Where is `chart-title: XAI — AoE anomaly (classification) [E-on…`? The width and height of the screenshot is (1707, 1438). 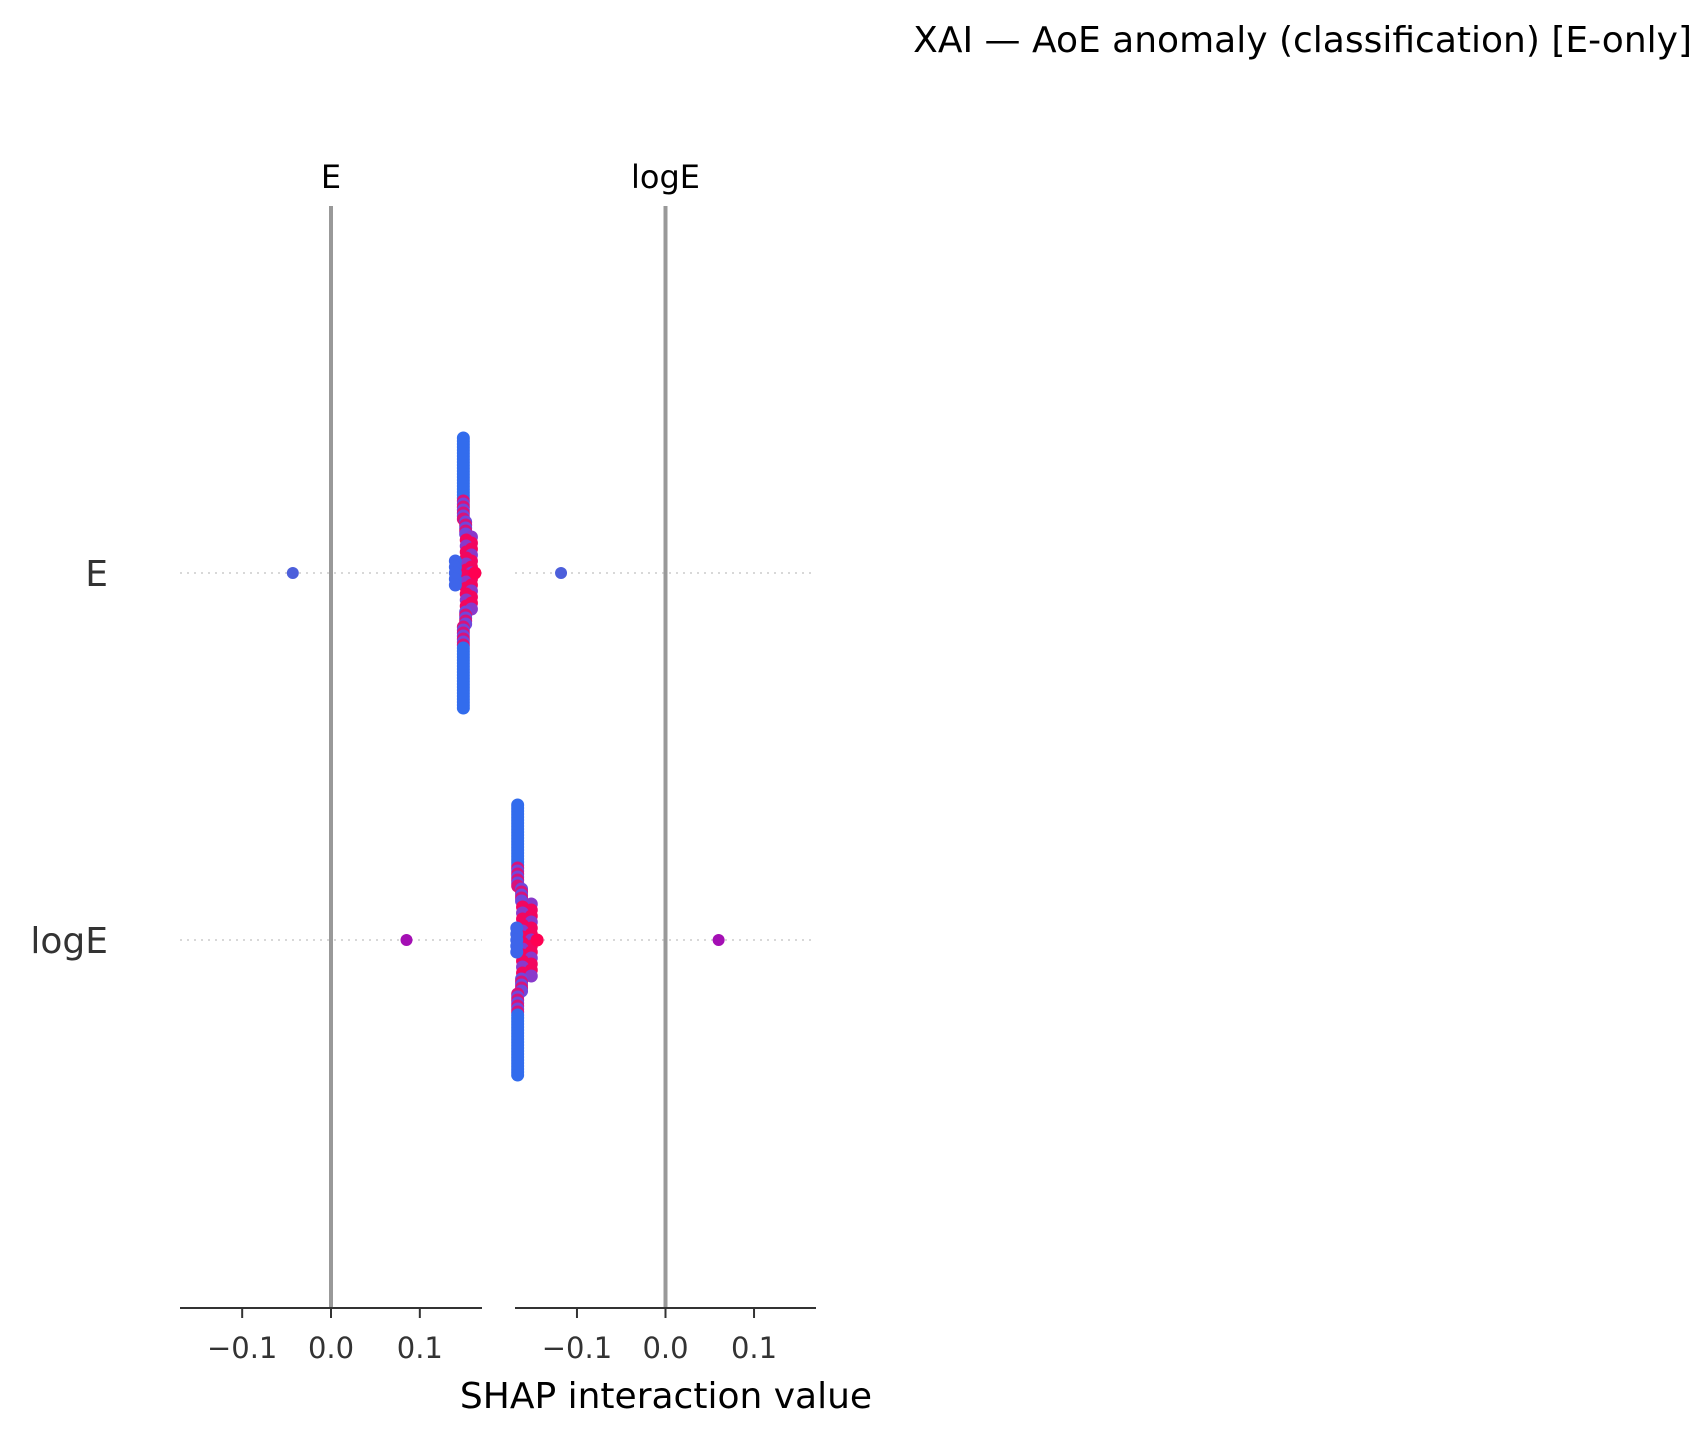 chart-title: XAI — AoE anomaly (classification) [E-on… is located at coordinates (1302, 40).